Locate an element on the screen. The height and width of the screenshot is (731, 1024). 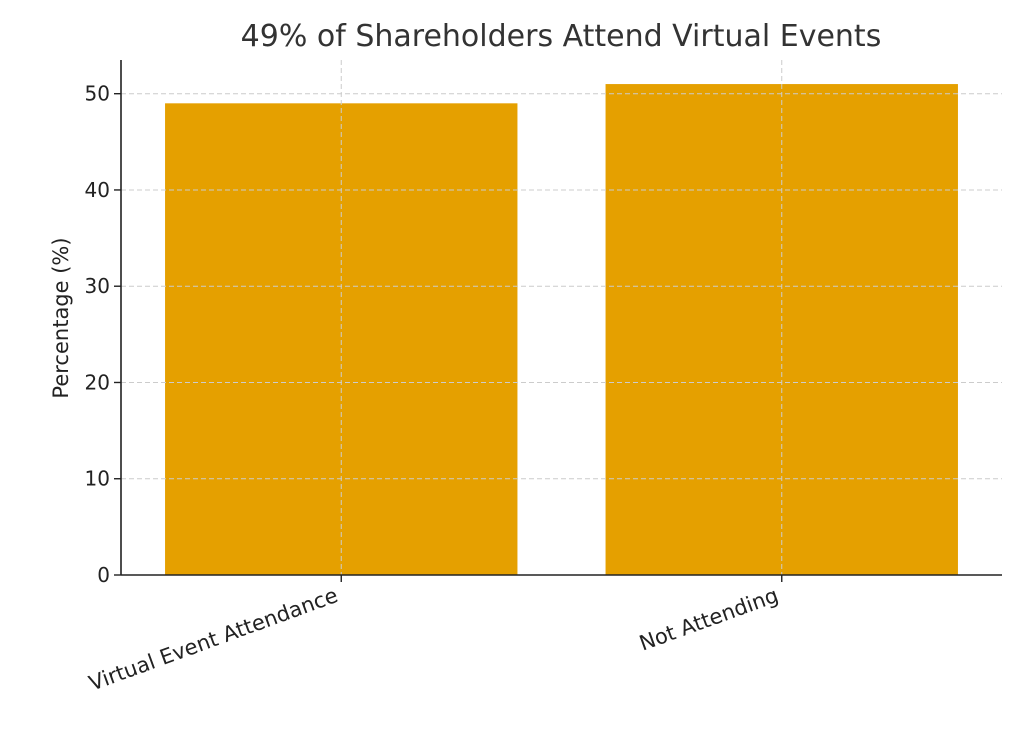
y-axis-label: Percentage (%) is located at coordinates (61, 317).